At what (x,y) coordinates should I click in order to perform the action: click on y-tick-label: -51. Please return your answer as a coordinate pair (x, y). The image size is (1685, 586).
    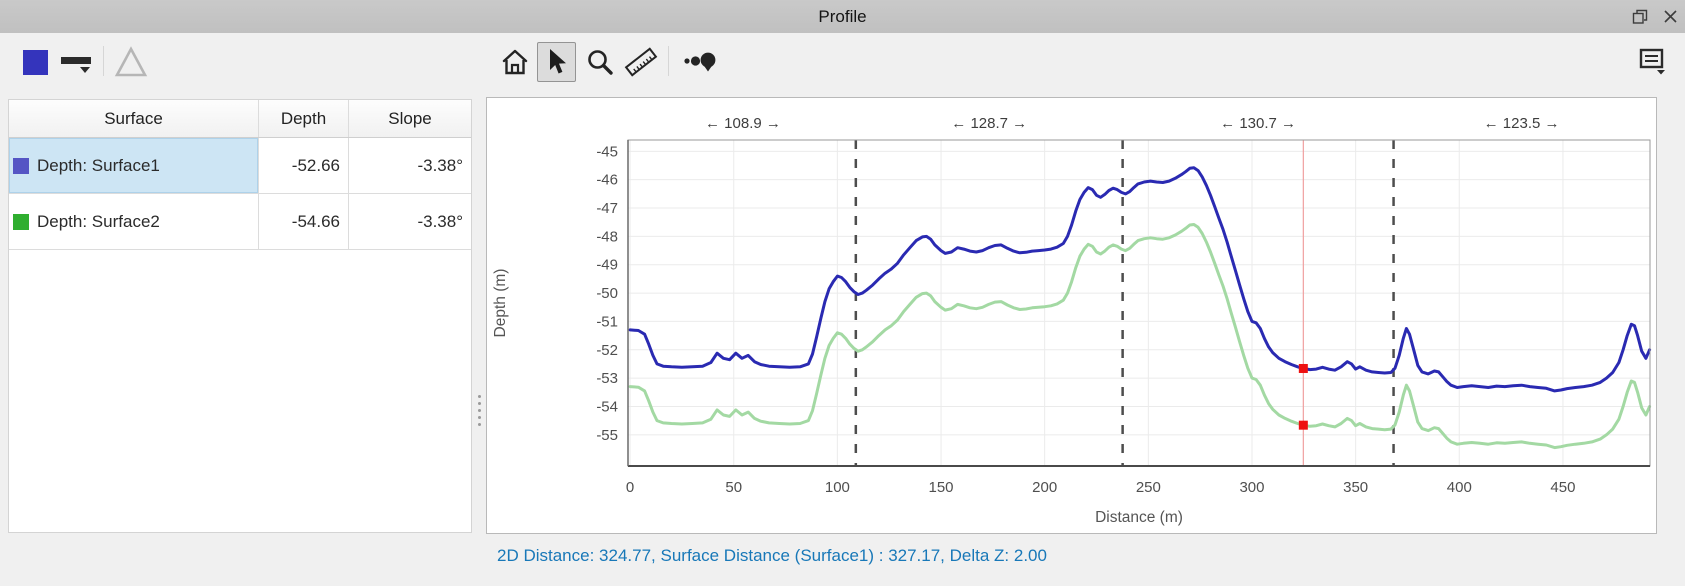
    Looking at the image, I should click on (607, 321).